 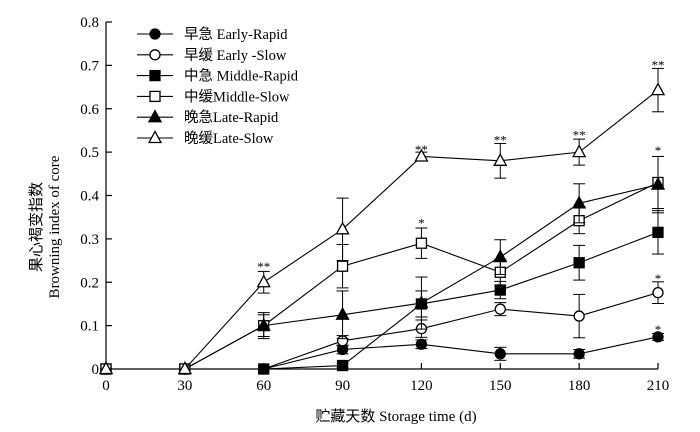 I want to click on x-axis-label: 贮藏天数 Storage time (d), so click(x=395, y=416).